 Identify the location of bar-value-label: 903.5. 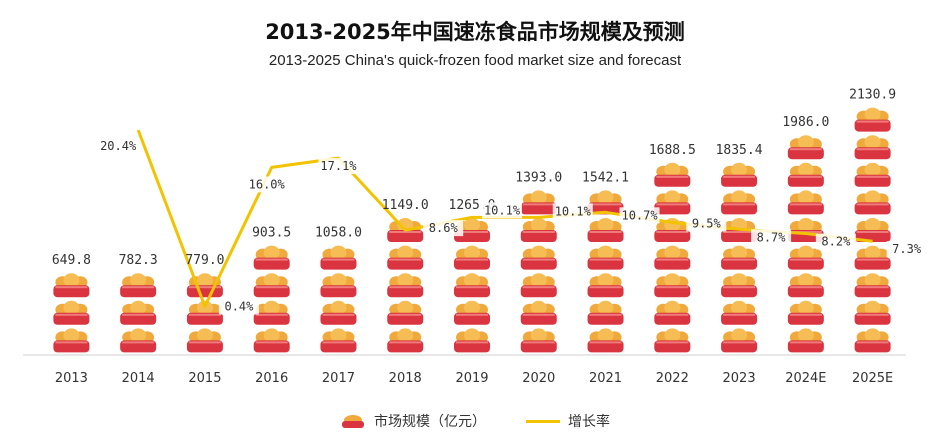
(271, 233).